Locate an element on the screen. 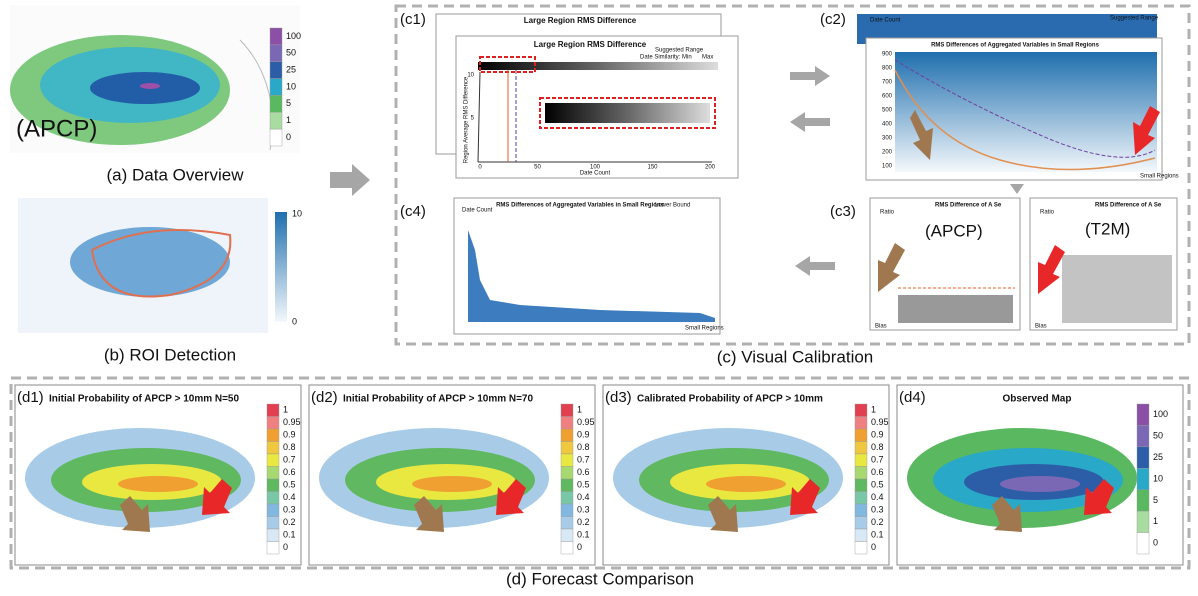 Image resolution: width=1198 pixels, height=596 pixels. tick-label: 5 is located at coordinates (473, 119).